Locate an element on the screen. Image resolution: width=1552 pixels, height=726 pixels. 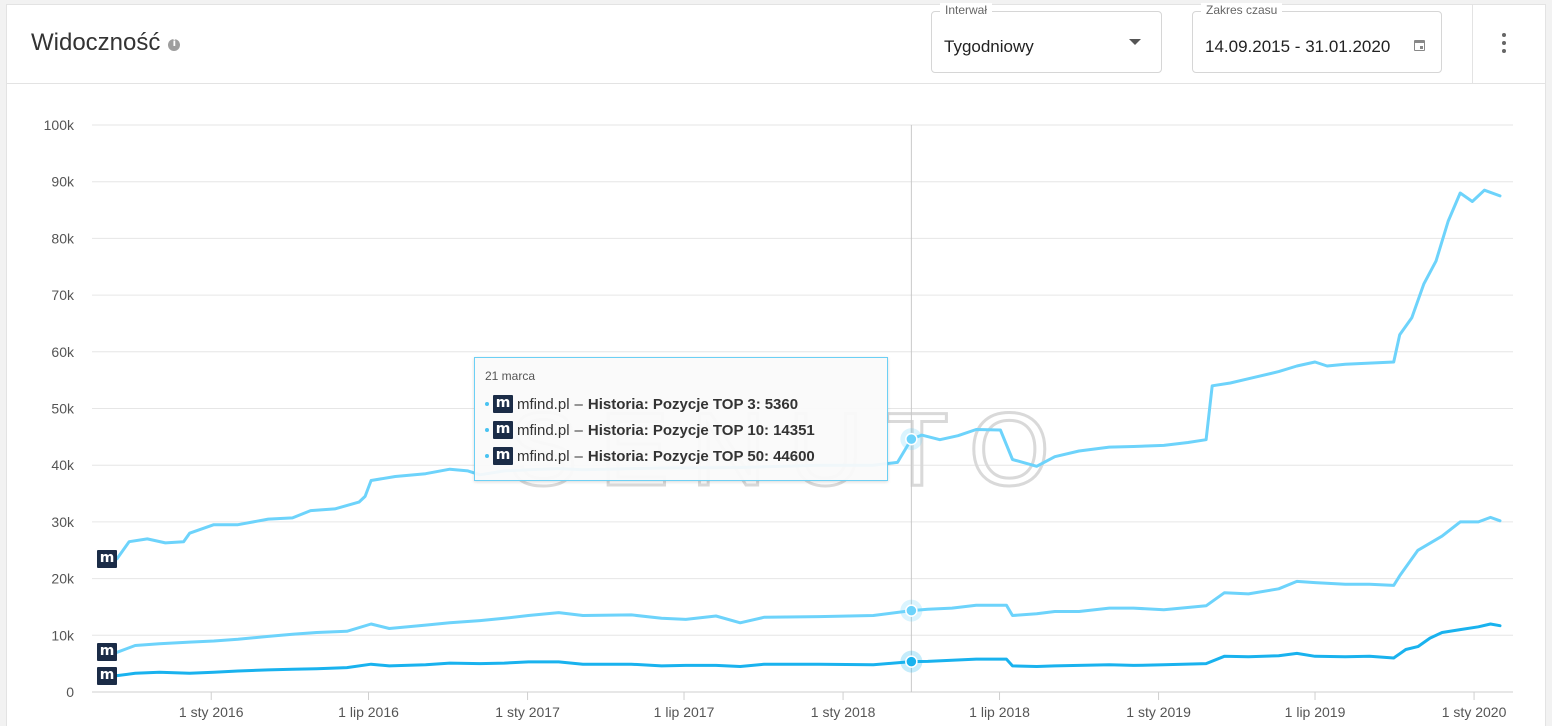
series-top3-line is located at coordinates (808, 650).